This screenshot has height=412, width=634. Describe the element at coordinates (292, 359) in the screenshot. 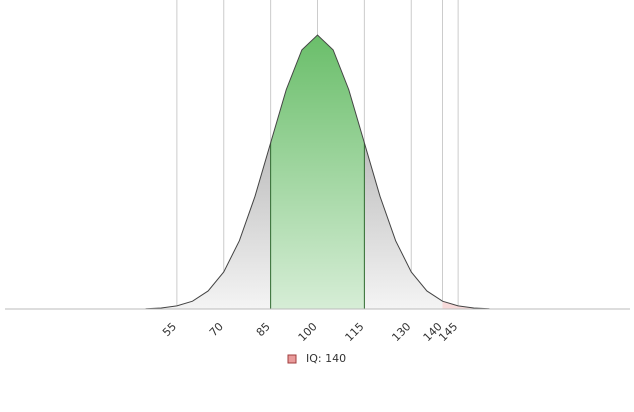

I see `legend-swatch` at that location.